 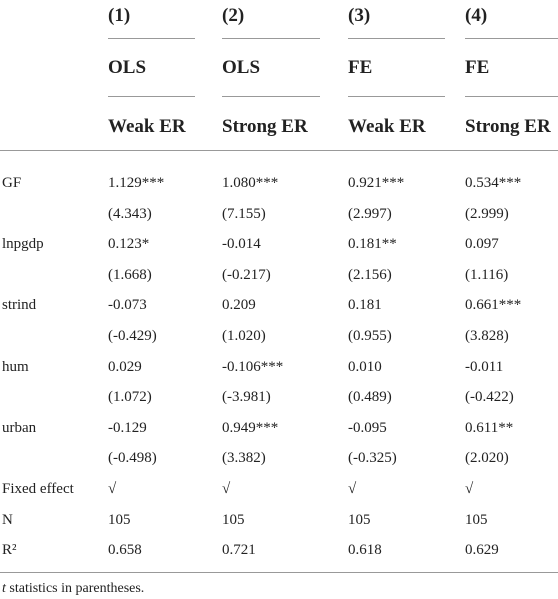 What do you see at coordinates (239, 305) in the screenshot?
I see `coefficient: 0.209` at bounding box center [239, 305].